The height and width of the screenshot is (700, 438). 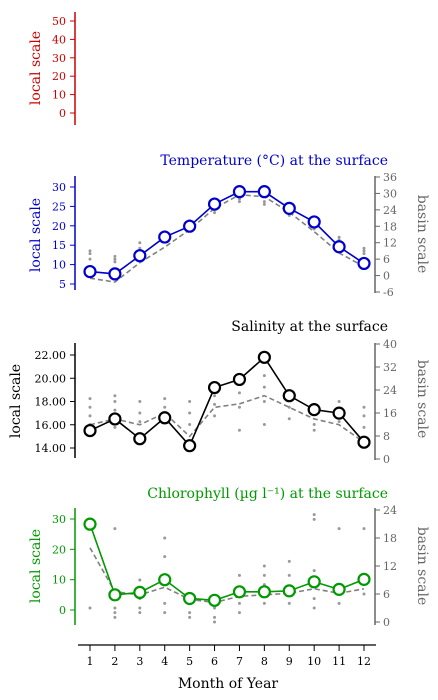 What do you see at coordinates (390, 226) in the screenshot?
I see `right-y-tick-label: 18` at bounding box center [390, 226].